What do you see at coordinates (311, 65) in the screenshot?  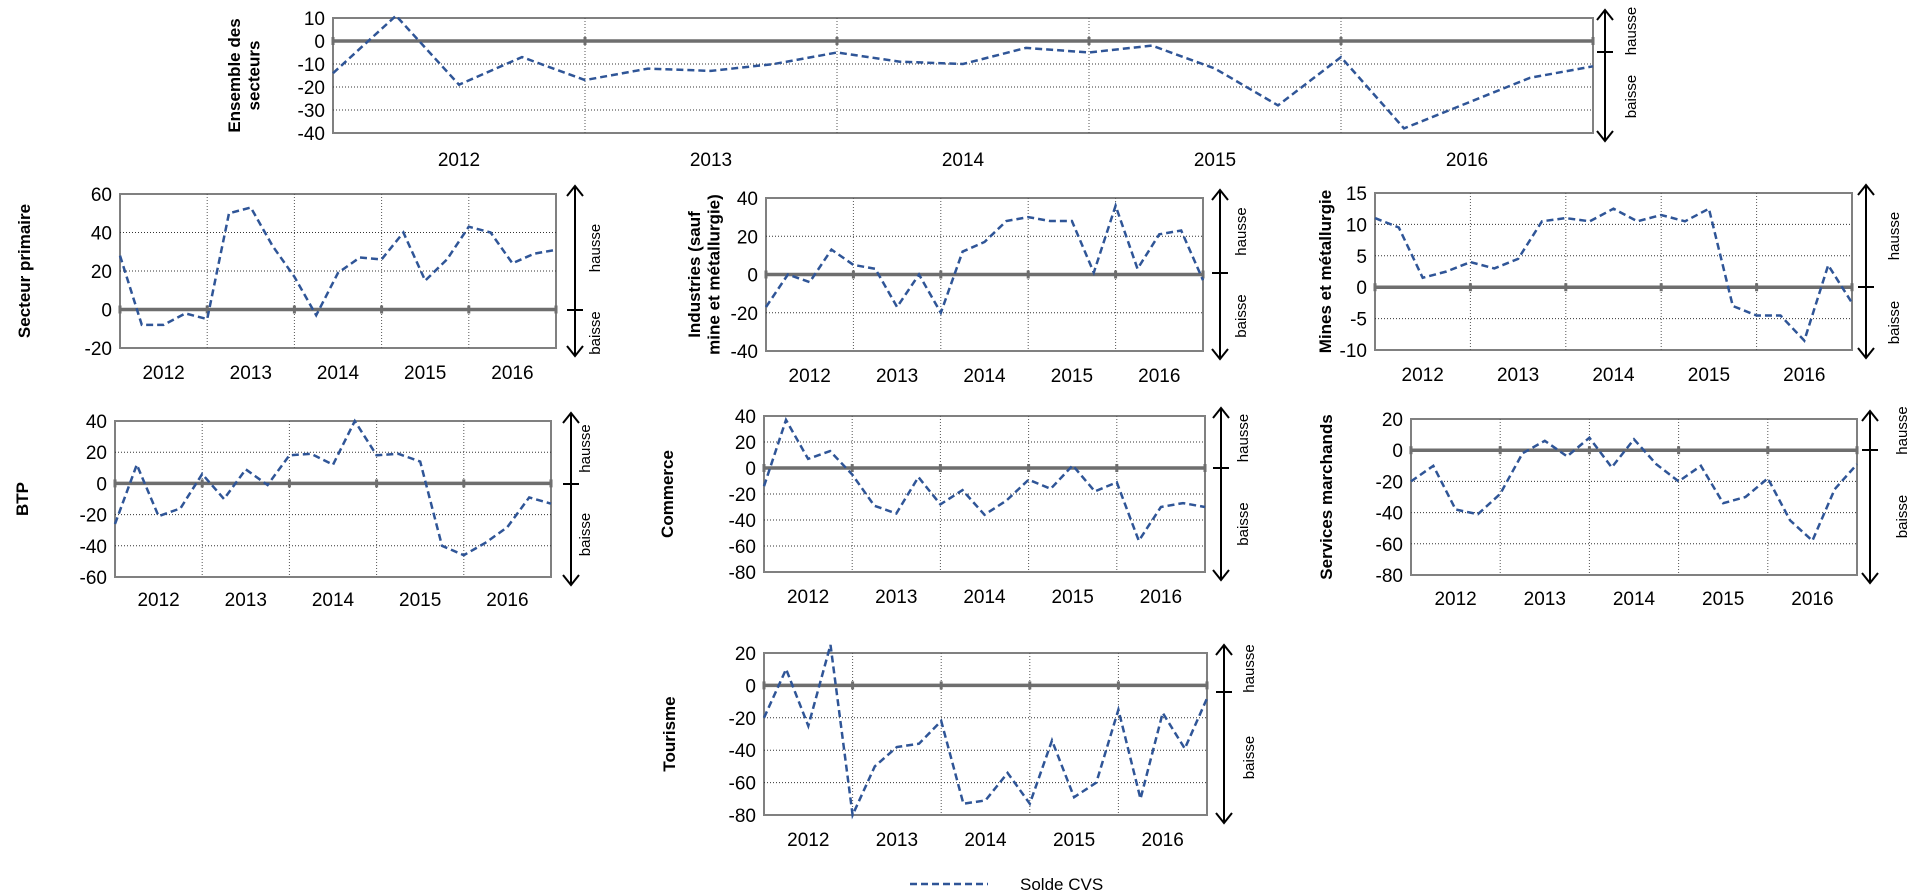 I see `y-tick-label: -10` at bounding box center [311, 65].